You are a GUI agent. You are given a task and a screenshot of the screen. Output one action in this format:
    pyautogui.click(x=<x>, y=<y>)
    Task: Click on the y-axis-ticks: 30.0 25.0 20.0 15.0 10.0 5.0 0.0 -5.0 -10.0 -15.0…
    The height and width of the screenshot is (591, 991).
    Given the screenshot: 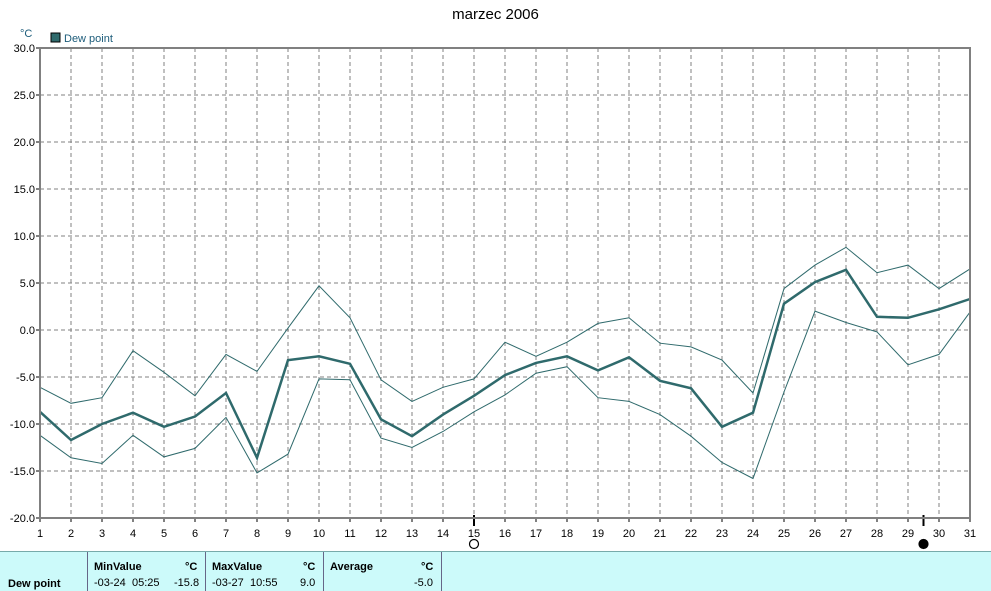 What is the action you would take?
    pyautogui.click(x=25, y=284)
    